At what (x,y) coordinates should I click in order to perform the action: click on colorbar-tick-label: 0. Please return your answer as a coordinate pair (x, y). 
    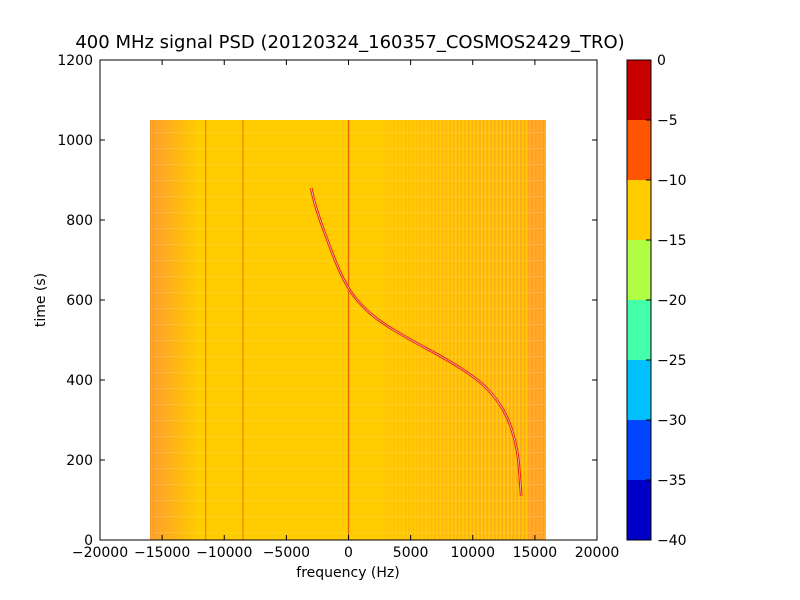
    Looking at the image, I should click on (661, 61).